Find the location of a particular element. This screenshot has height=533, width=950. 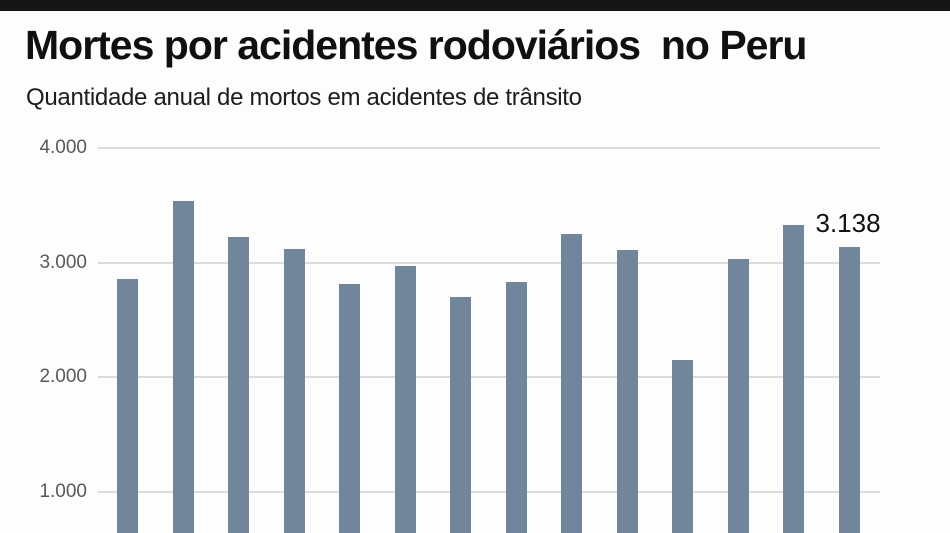

top-border-rule is located at coordinates (475, 5).